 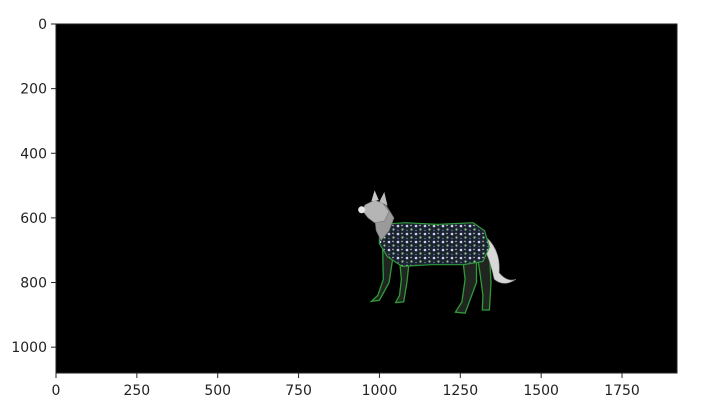 What do you see at coordinates (460, 391) in the screenshot?
I see `x-tick-label: 1250` at bounding box center [460, 391].